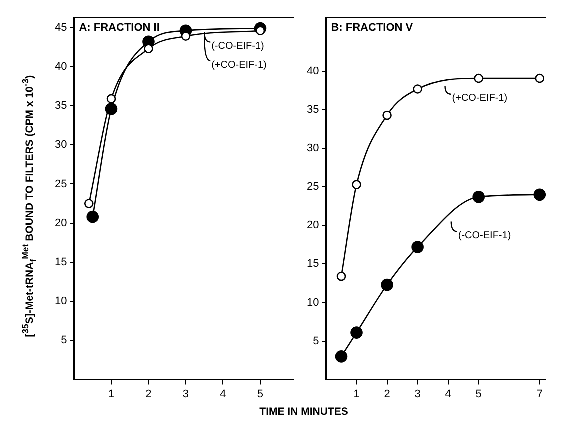 This screenshot has height=432, width=568. Describe the element at coordinates (61, 28) in the screenshot. I see `y-tick-label: 45` at that location.